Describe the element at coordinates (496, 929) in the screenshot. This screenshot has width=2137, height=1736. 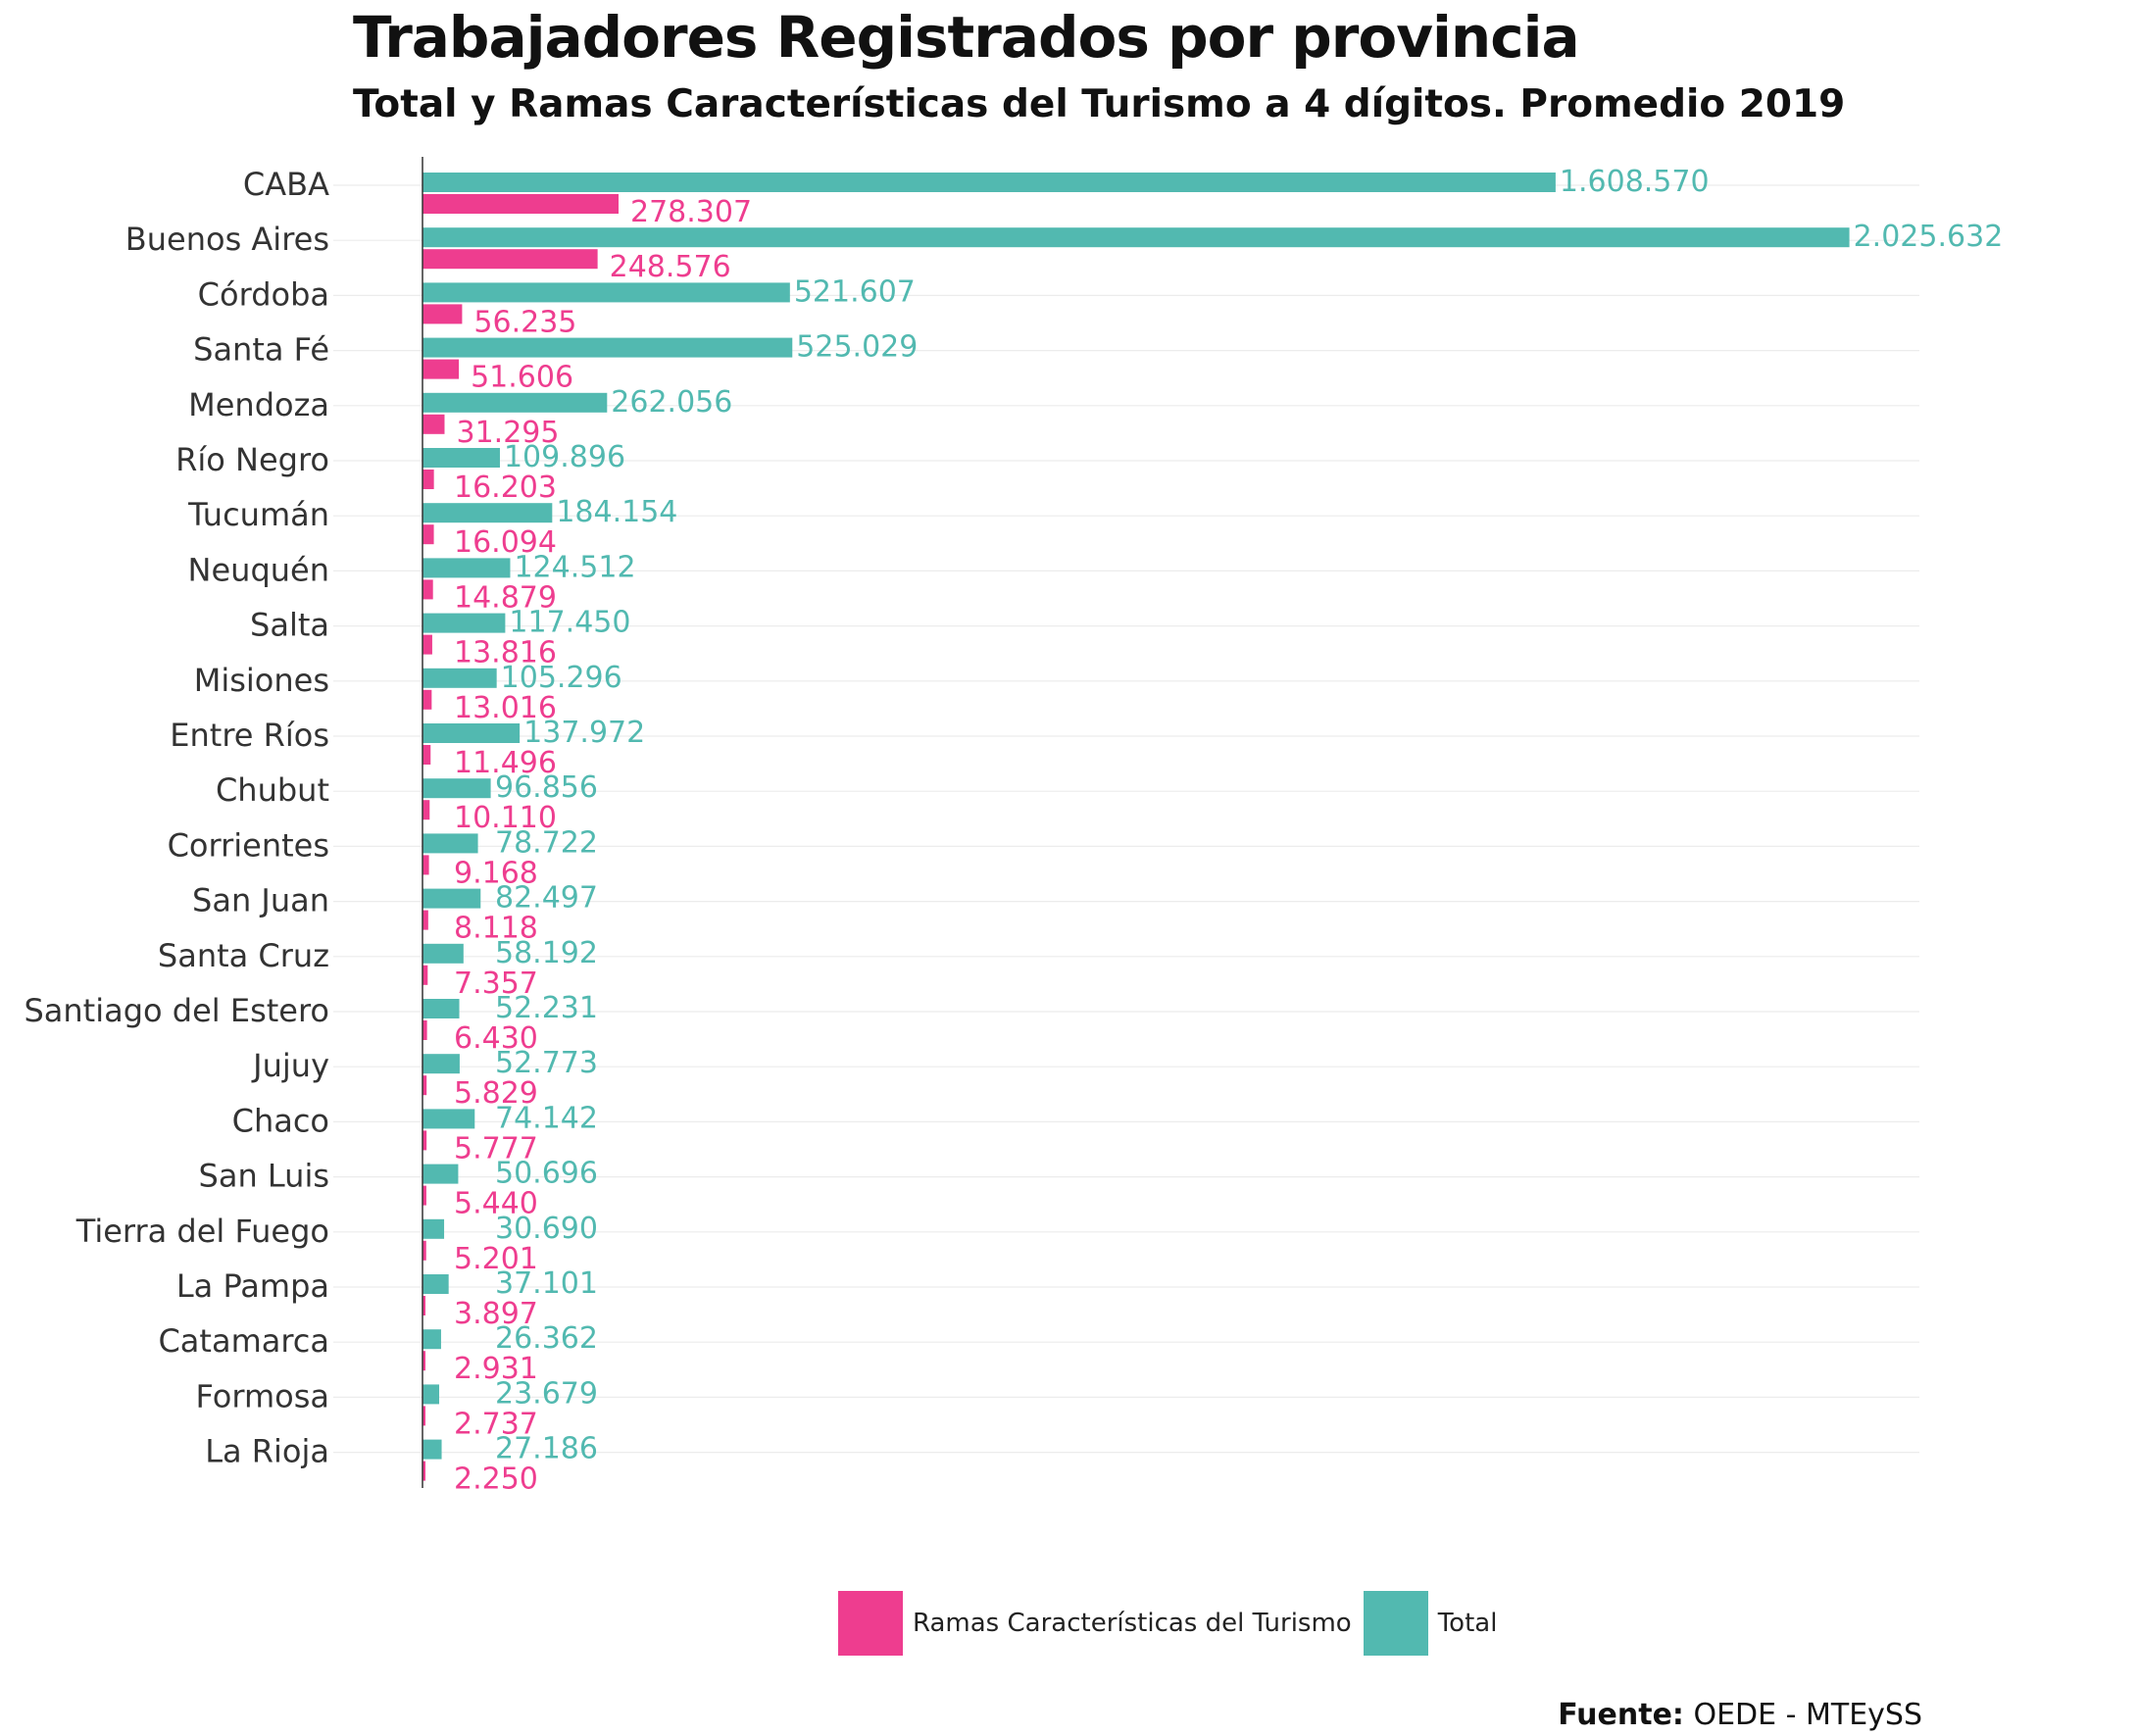
I see `value-label-turismo: 8.118` at that location.